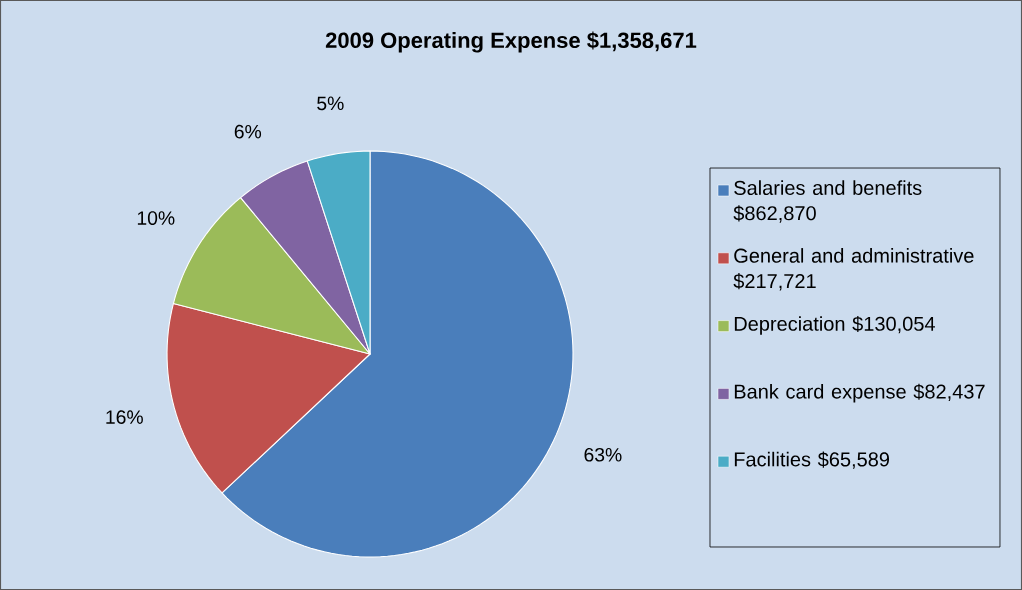  I want to click on data-label: 5%, so click(330, 103).